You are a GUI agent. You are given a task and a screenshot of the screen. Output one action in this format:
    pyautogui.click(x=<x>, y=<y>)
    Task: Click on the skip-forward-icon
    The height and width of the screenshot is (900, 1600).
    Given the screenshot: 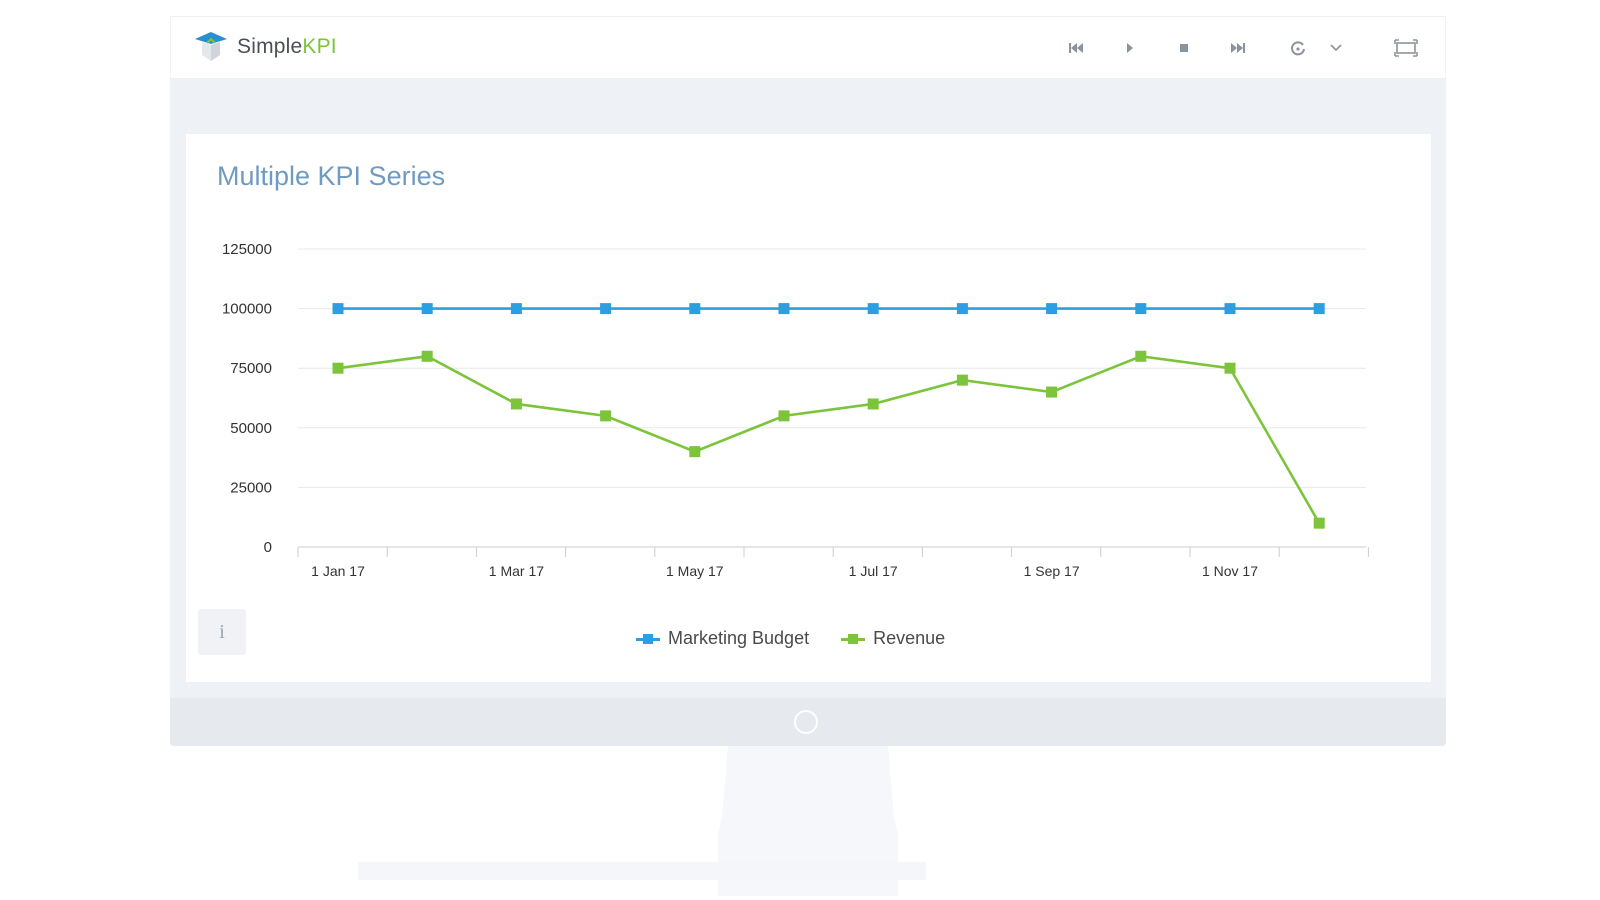 What is the action you would take?
    pyautogui.click(x=1238, y=48)
    